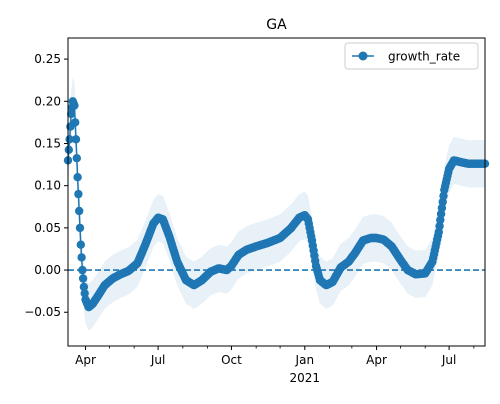  Describe the element at coordinates (47, 270) in the screenshot. I see `y-tick-label: 0.00` at that location.